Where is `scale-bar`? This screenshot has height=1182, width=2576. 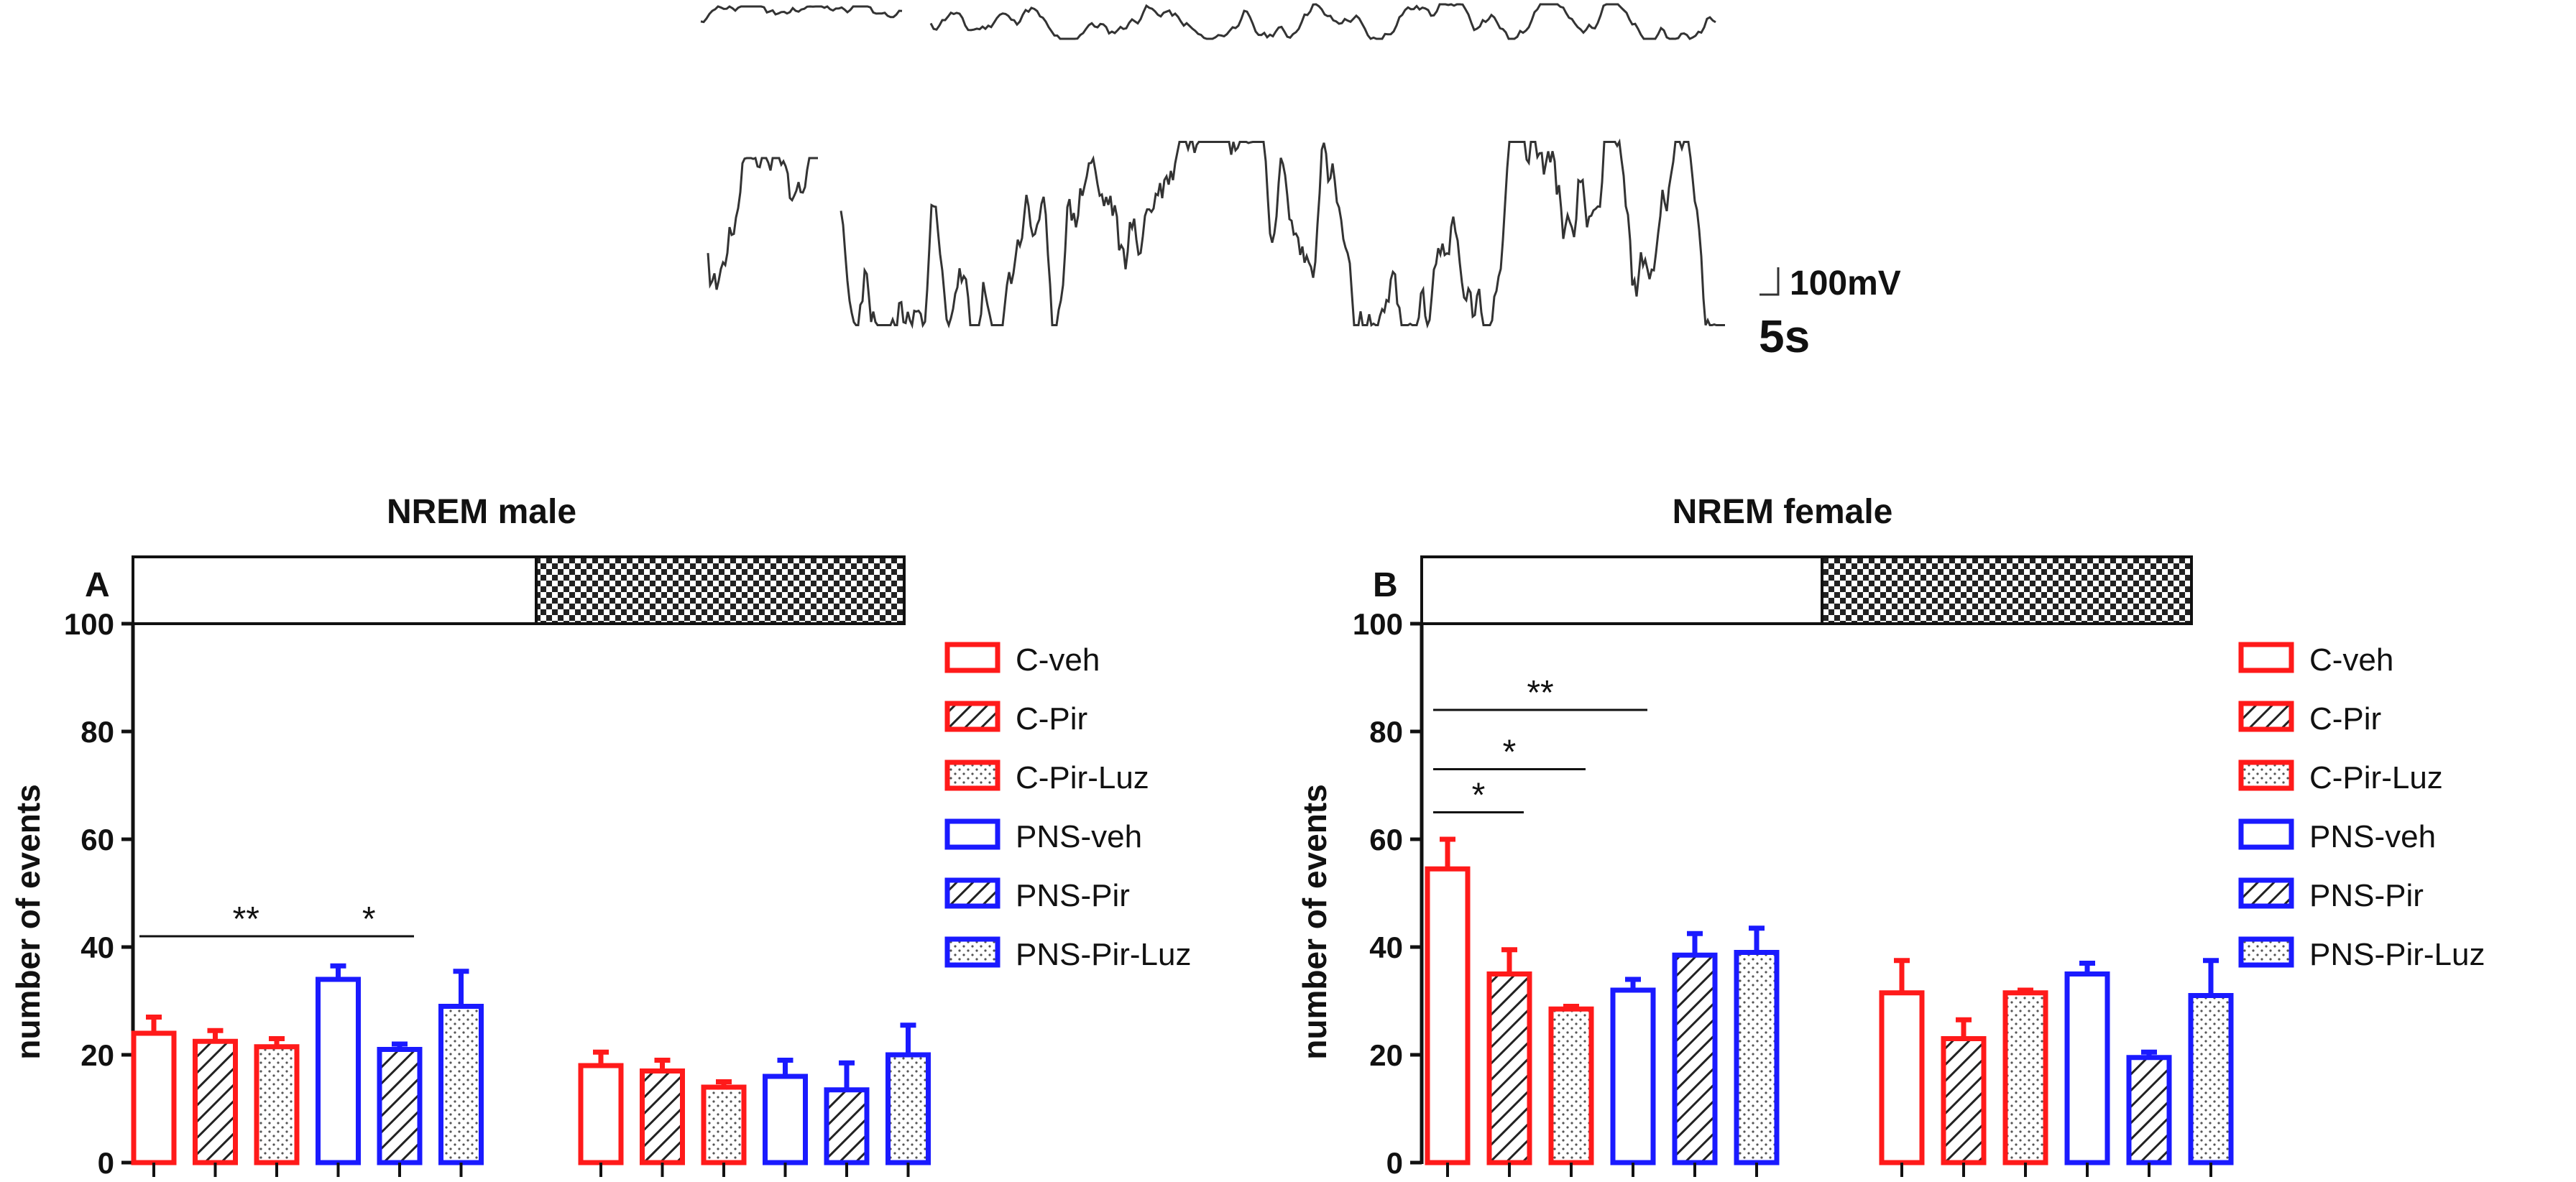
scale-bar is located at coordinates (1770, 281).